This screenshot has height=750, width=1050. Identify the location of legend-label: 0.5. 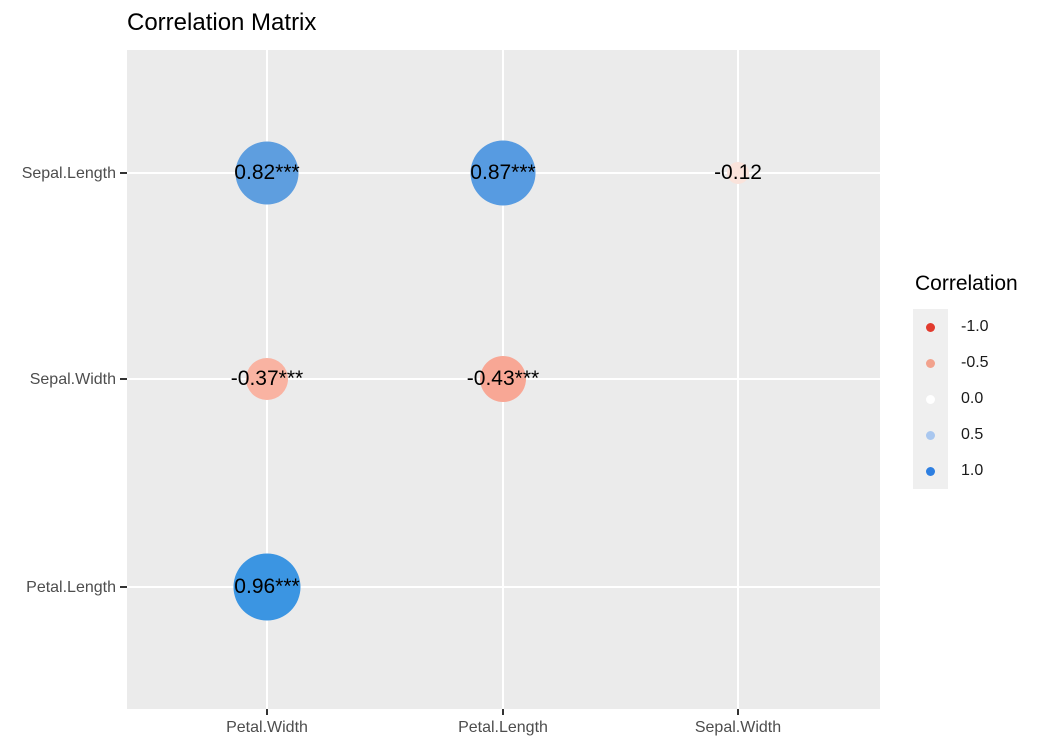
(972, 434).